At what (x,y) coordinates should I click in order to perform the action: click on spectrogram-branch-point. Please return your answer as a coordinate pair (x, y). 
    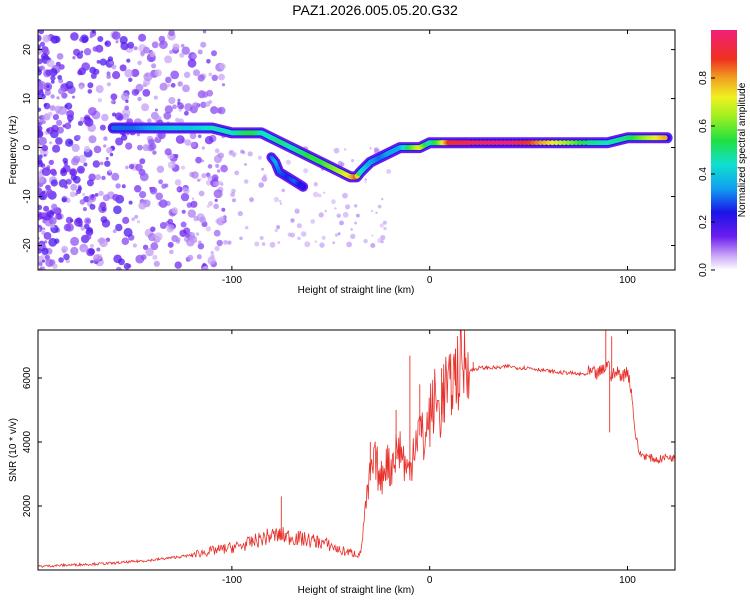
    Looking at the image, I should click on (302, 186).